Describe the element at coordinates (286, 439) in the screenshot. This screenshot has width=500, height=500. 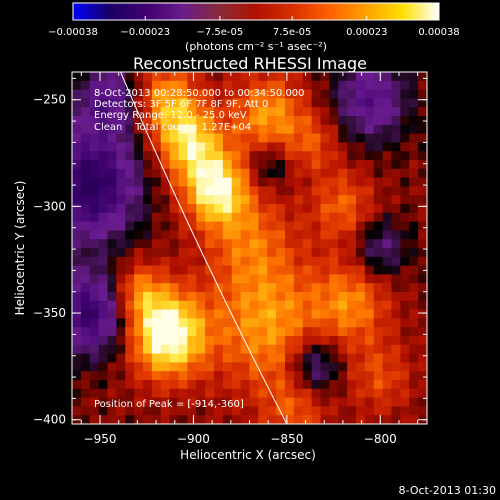
I see `x-tick-label: −850` at that location.